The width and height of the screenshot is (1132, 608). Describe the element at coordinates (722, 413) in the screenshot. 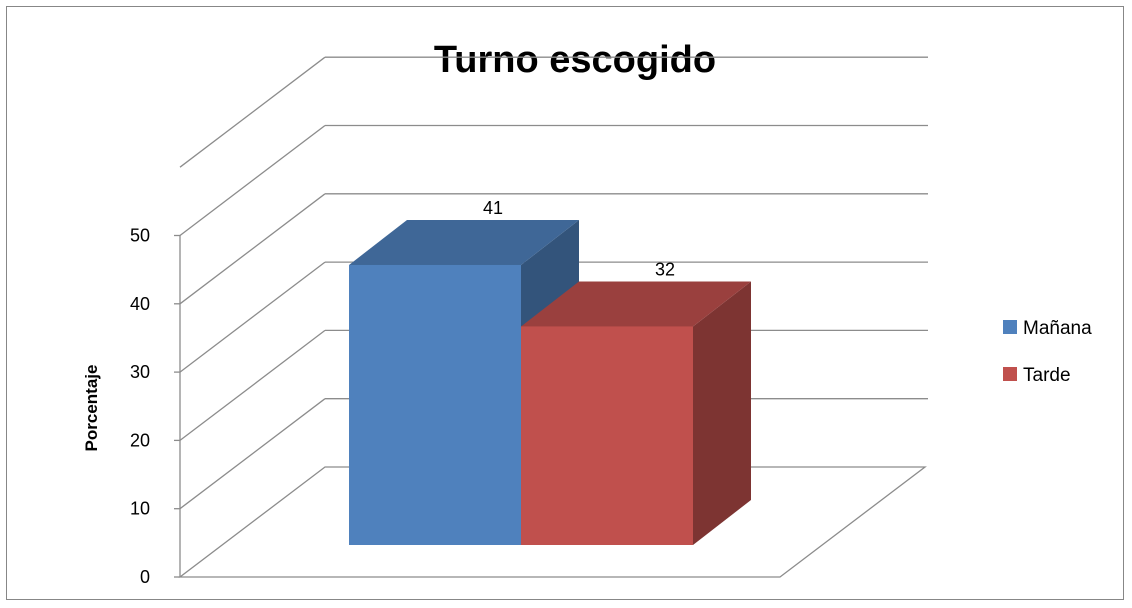

I see `bar-side-tarde` at that location.